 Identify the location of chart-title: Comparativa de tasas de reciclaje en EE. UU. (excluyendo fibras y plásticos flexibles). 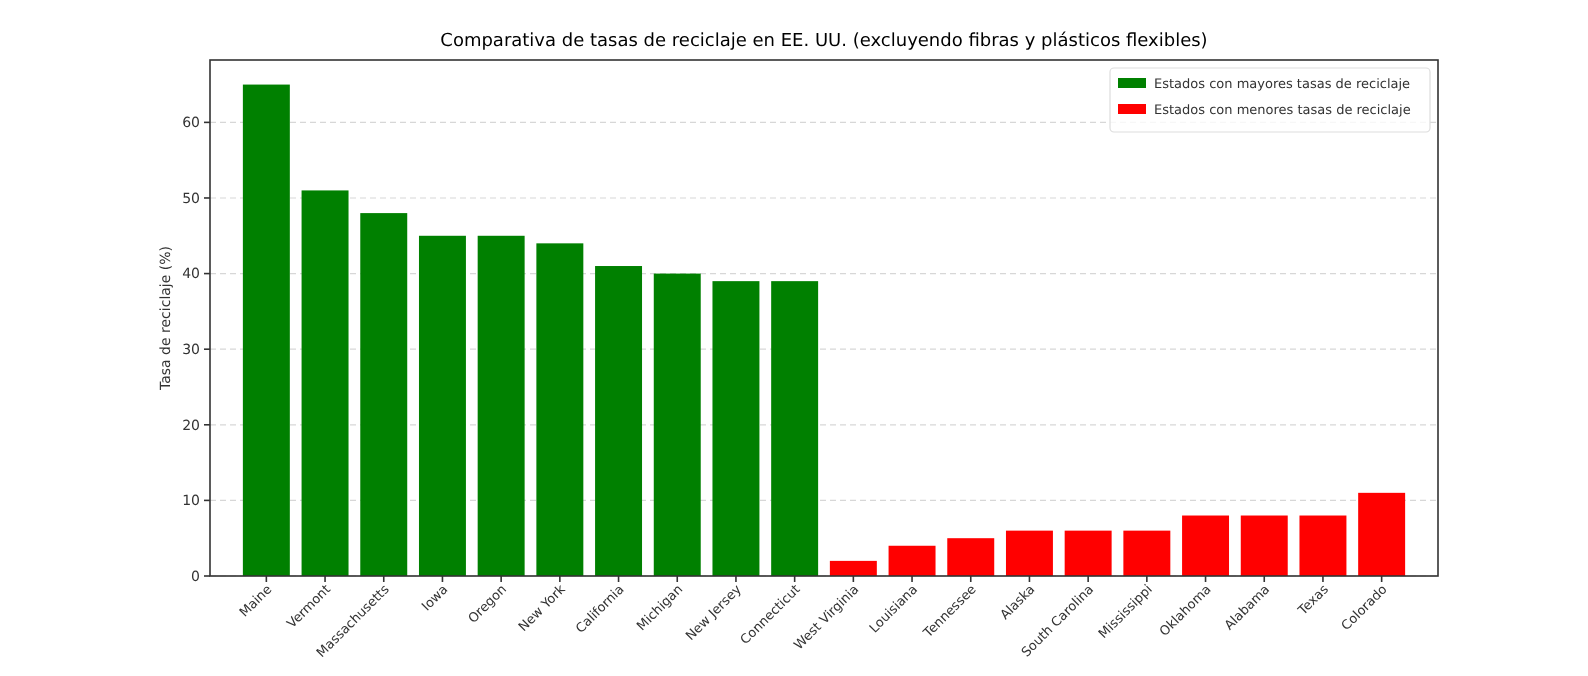
(824, 41).